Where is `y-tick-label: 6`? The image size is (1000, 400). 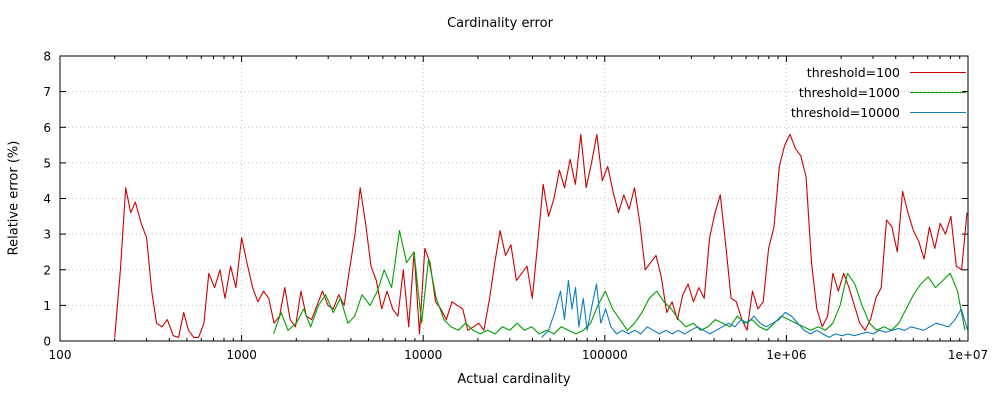
y-tick-label: 6 is located at coordinates (47, 128).